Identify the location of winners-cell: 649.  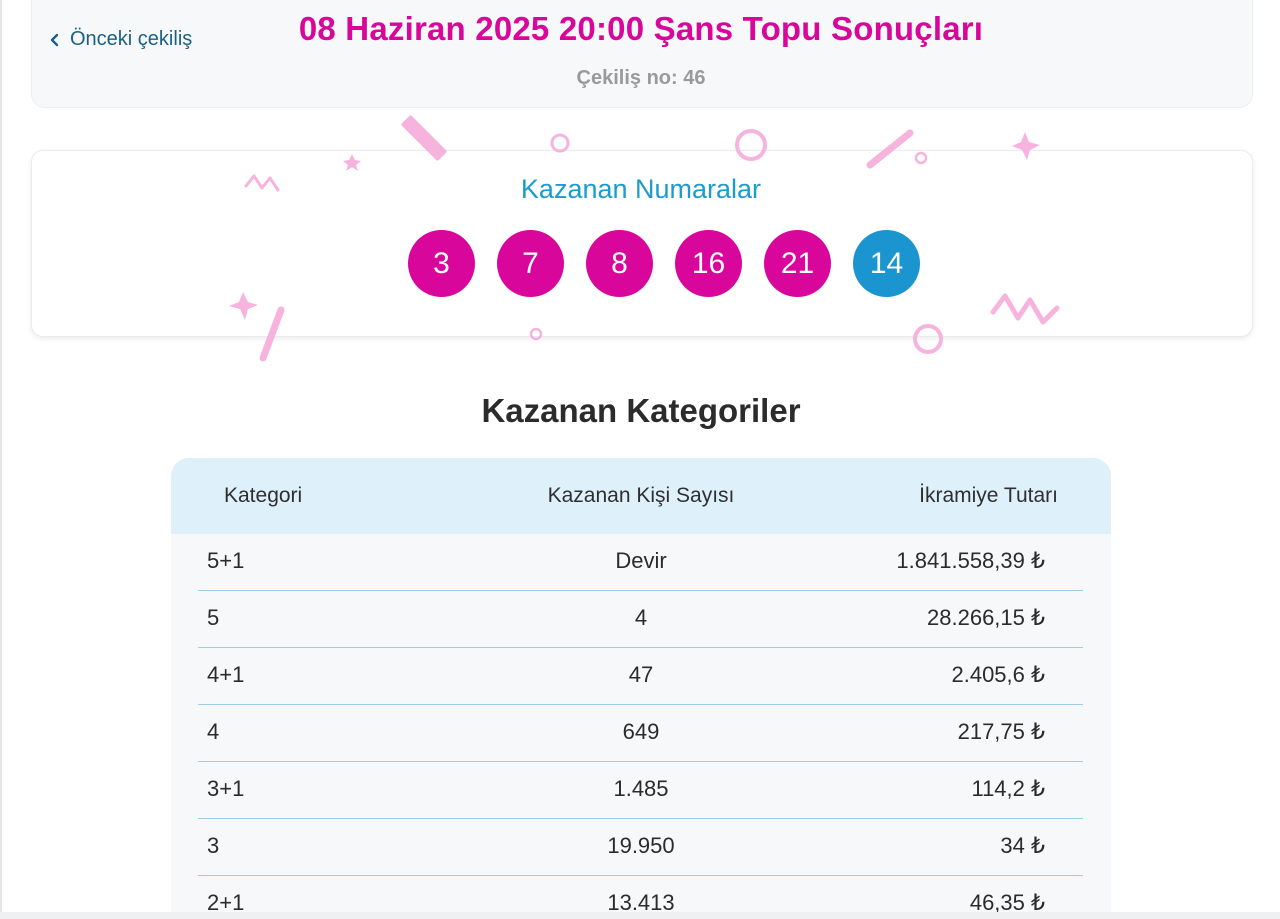
(641, 731).